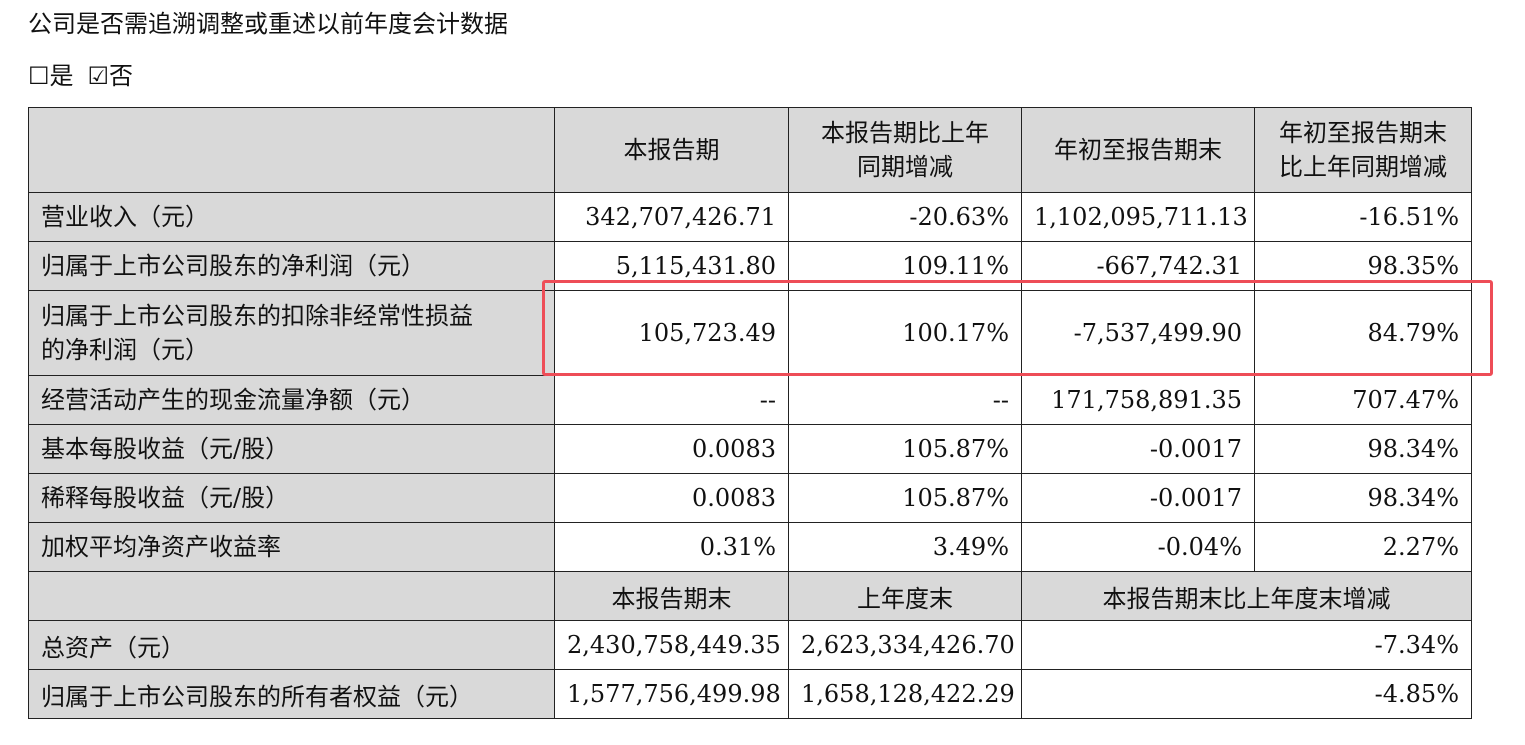  I want to click on value-cell: 98.35%, so click(1363, 266).